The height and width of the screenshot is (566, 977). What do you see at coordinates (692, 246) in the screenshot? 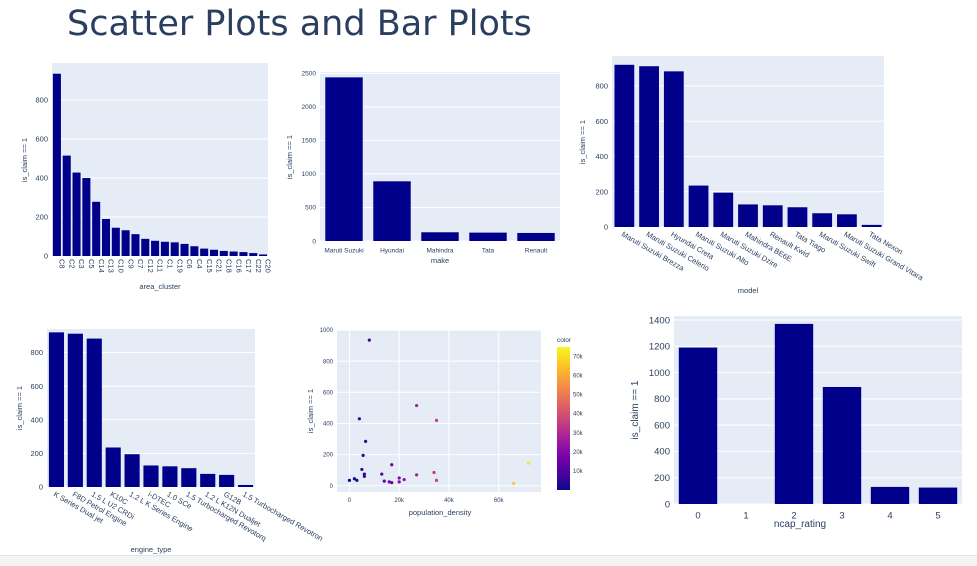
I see `x-tick-label: Hyundai Creta` at bounding box center [692, 246].